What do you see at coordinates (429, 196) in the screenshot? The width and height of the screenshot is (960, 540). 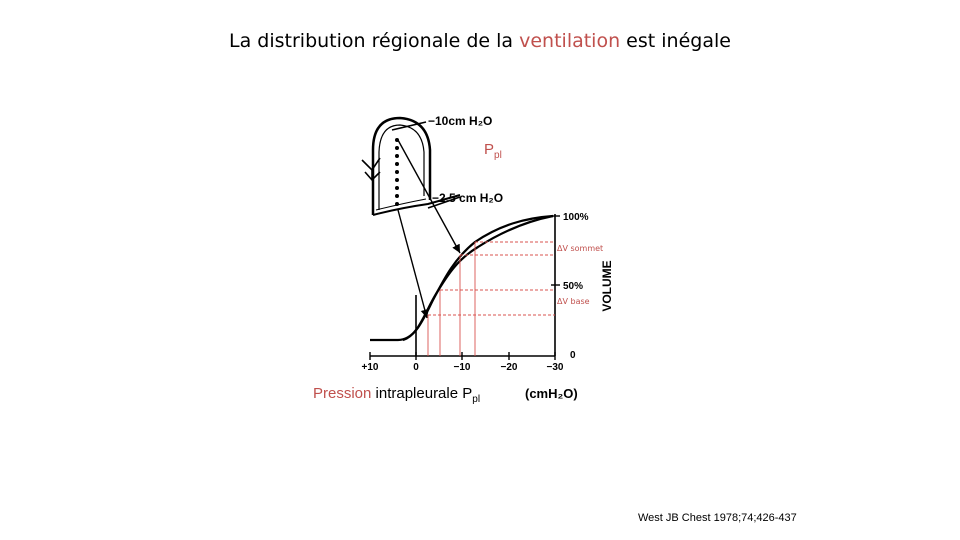 I see `apex-arrow` at bounding box center [429, 196].